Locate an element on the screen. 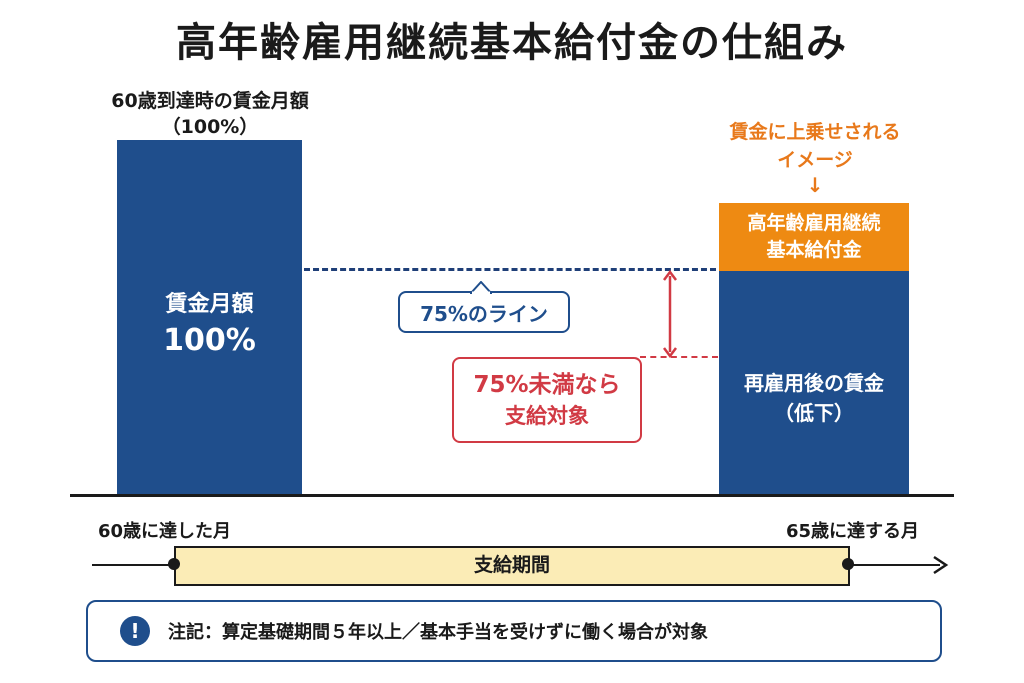 This screenshot has height=683, width=1024. timeline-arrow-head-icon is located at coordinates (941, 565).